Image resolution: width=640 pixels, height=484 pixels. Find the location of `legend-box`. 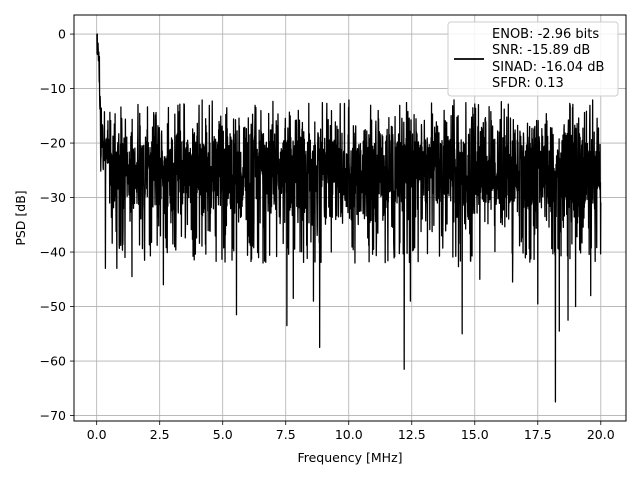

legend-box is located at coordinates (533, 59).